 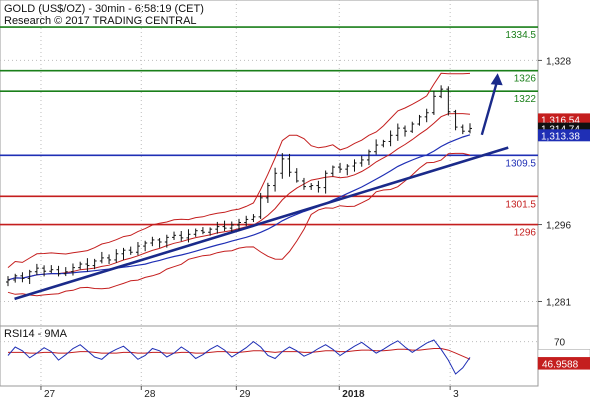 I want to click on x-tick-label: 27, so click(x=50, y=394).